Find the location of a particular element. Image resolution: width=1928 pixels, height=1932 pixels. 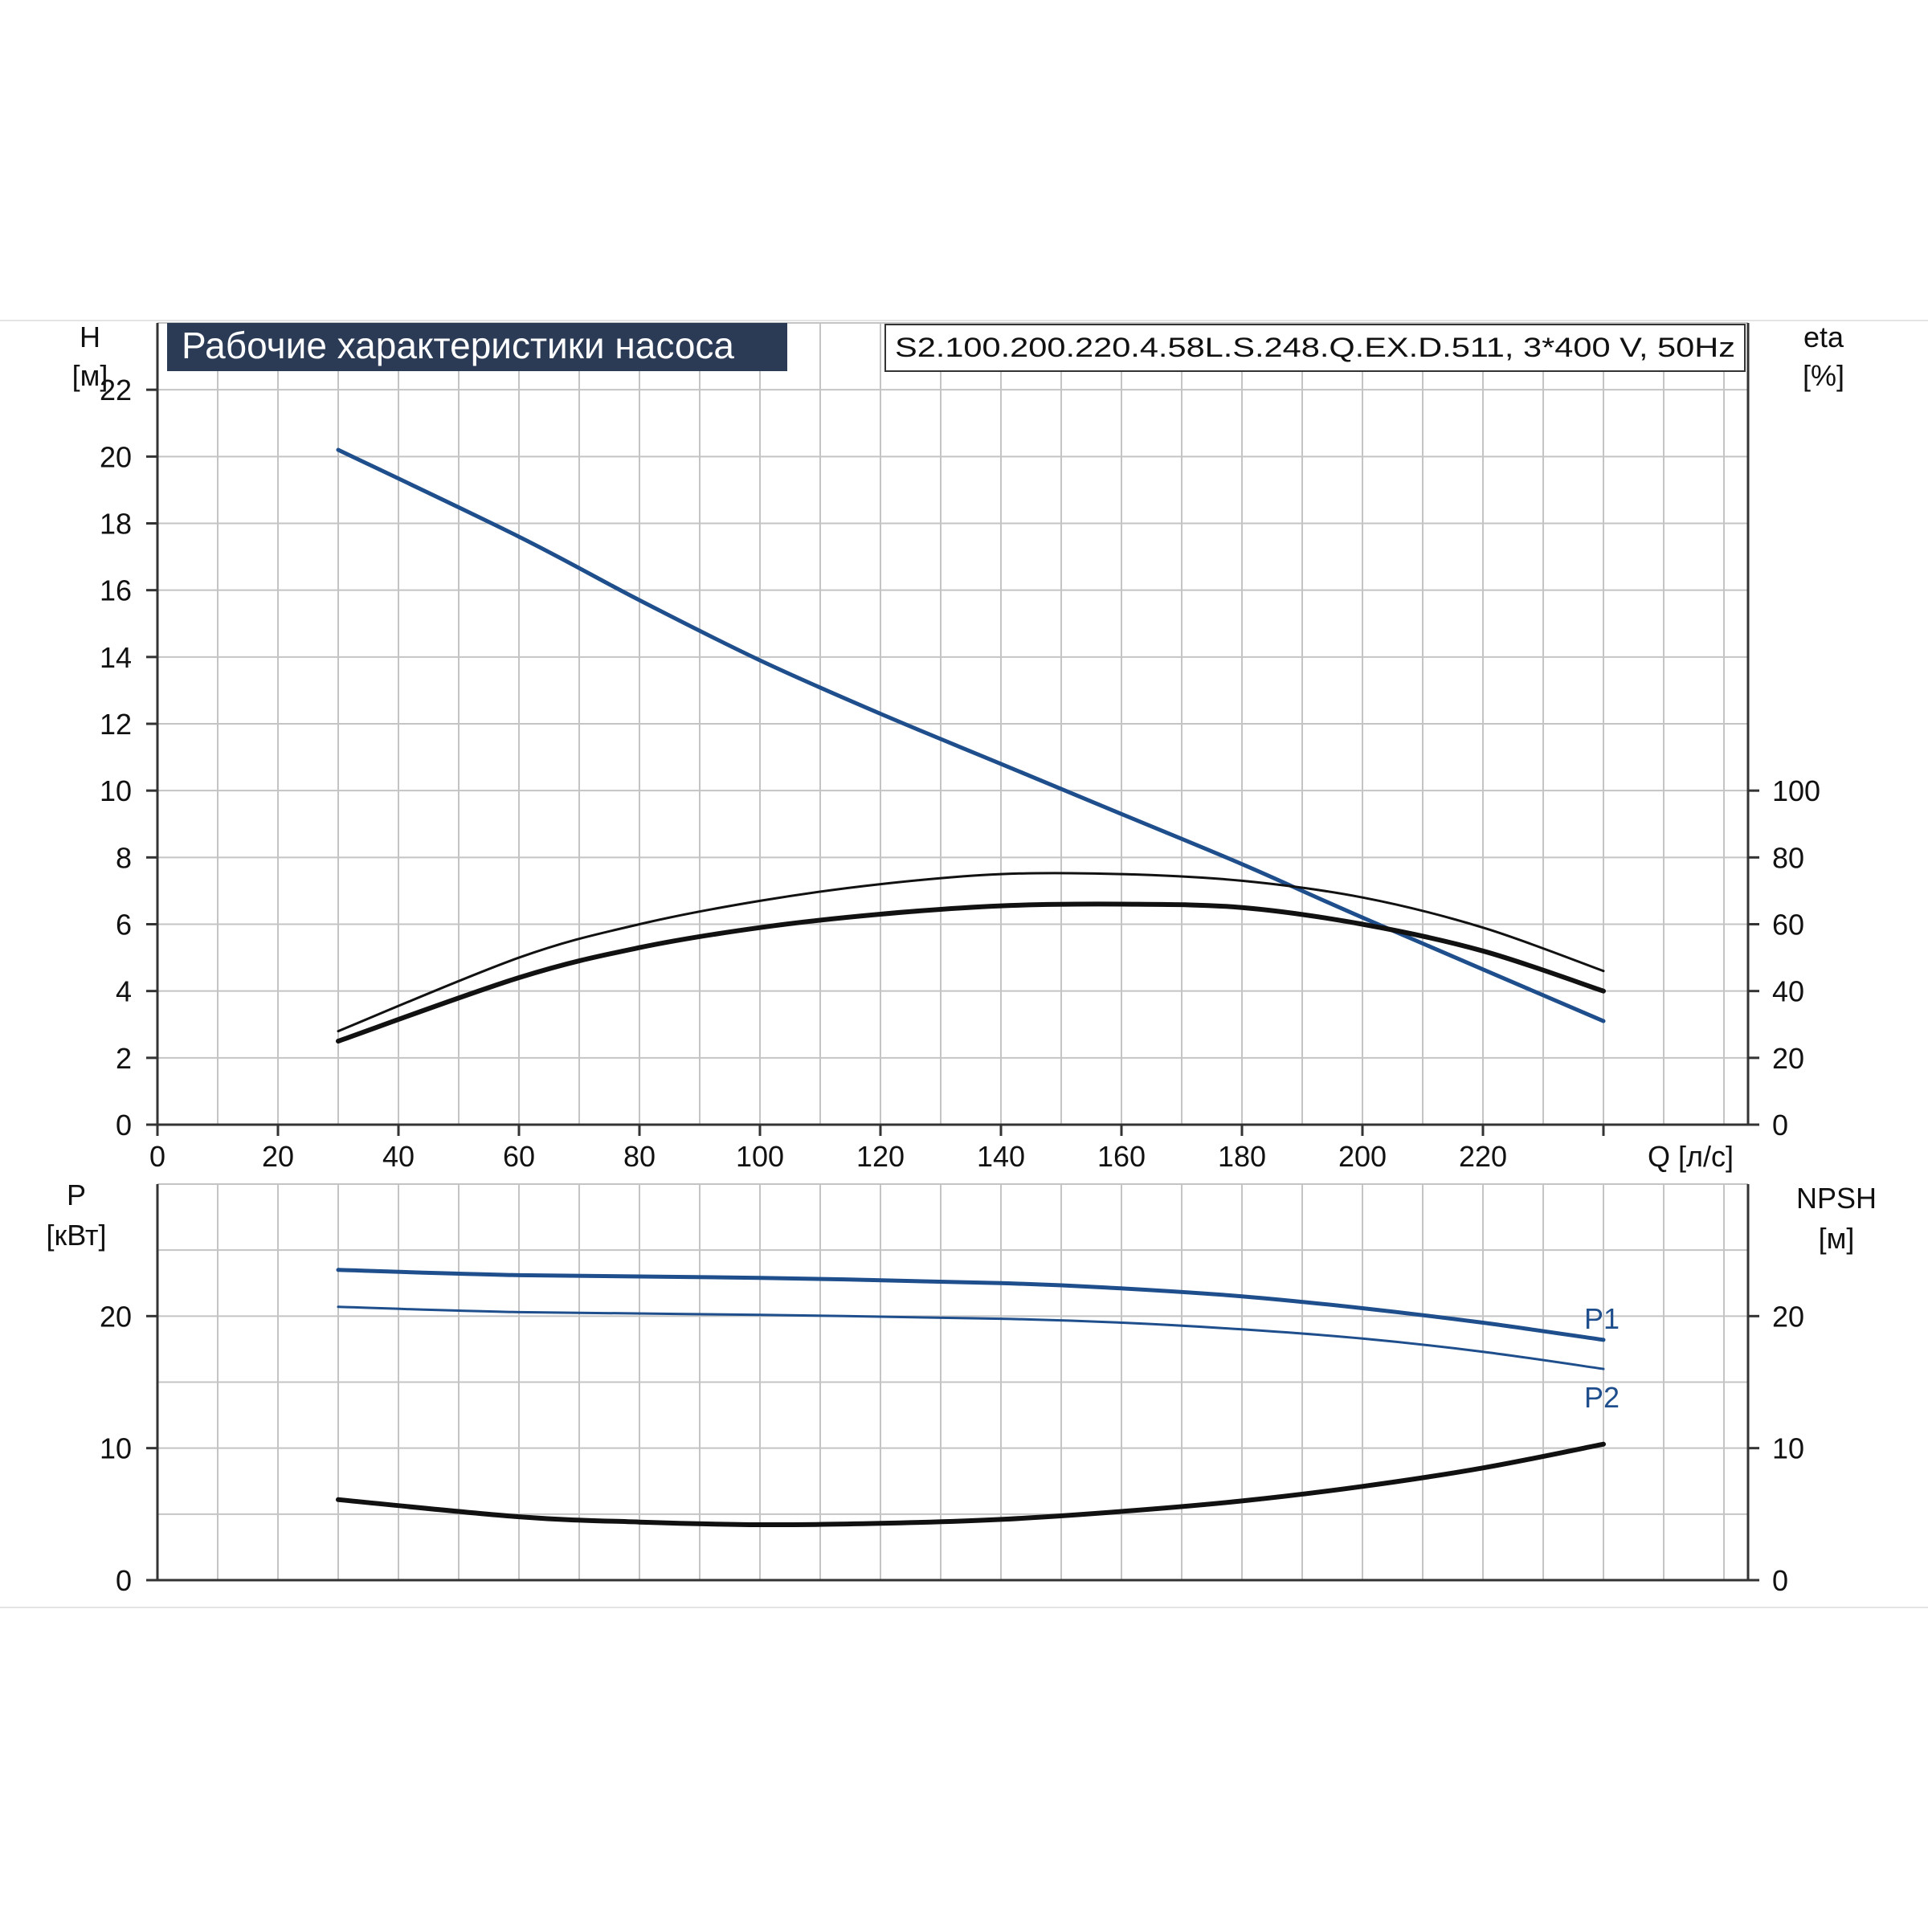

y-left-tick-label: 22 is located at coordinates (116, 390).